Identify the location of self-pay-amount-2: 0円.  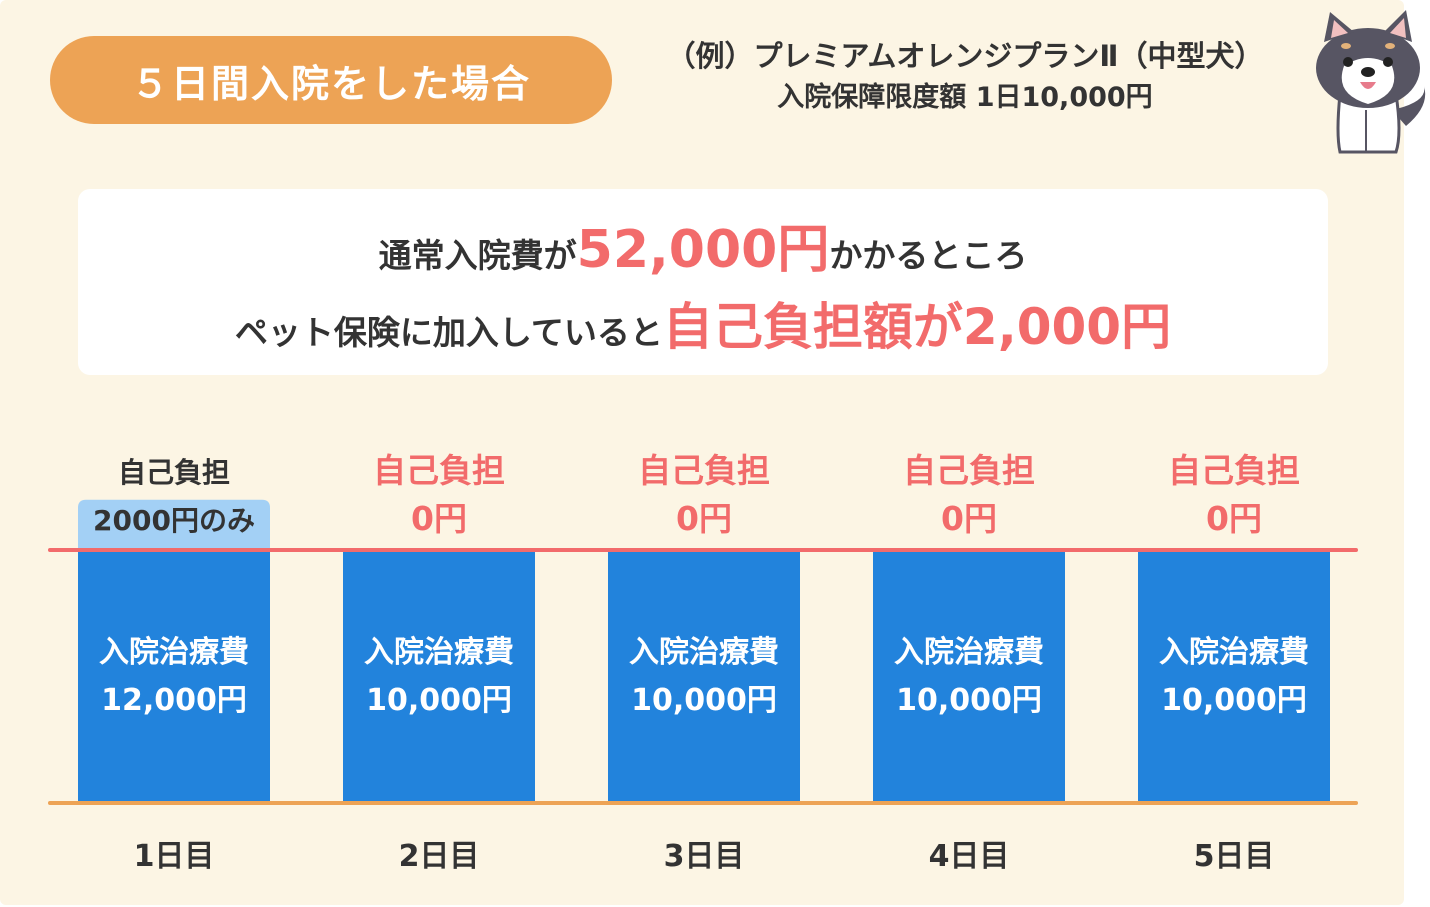
(439, 518).